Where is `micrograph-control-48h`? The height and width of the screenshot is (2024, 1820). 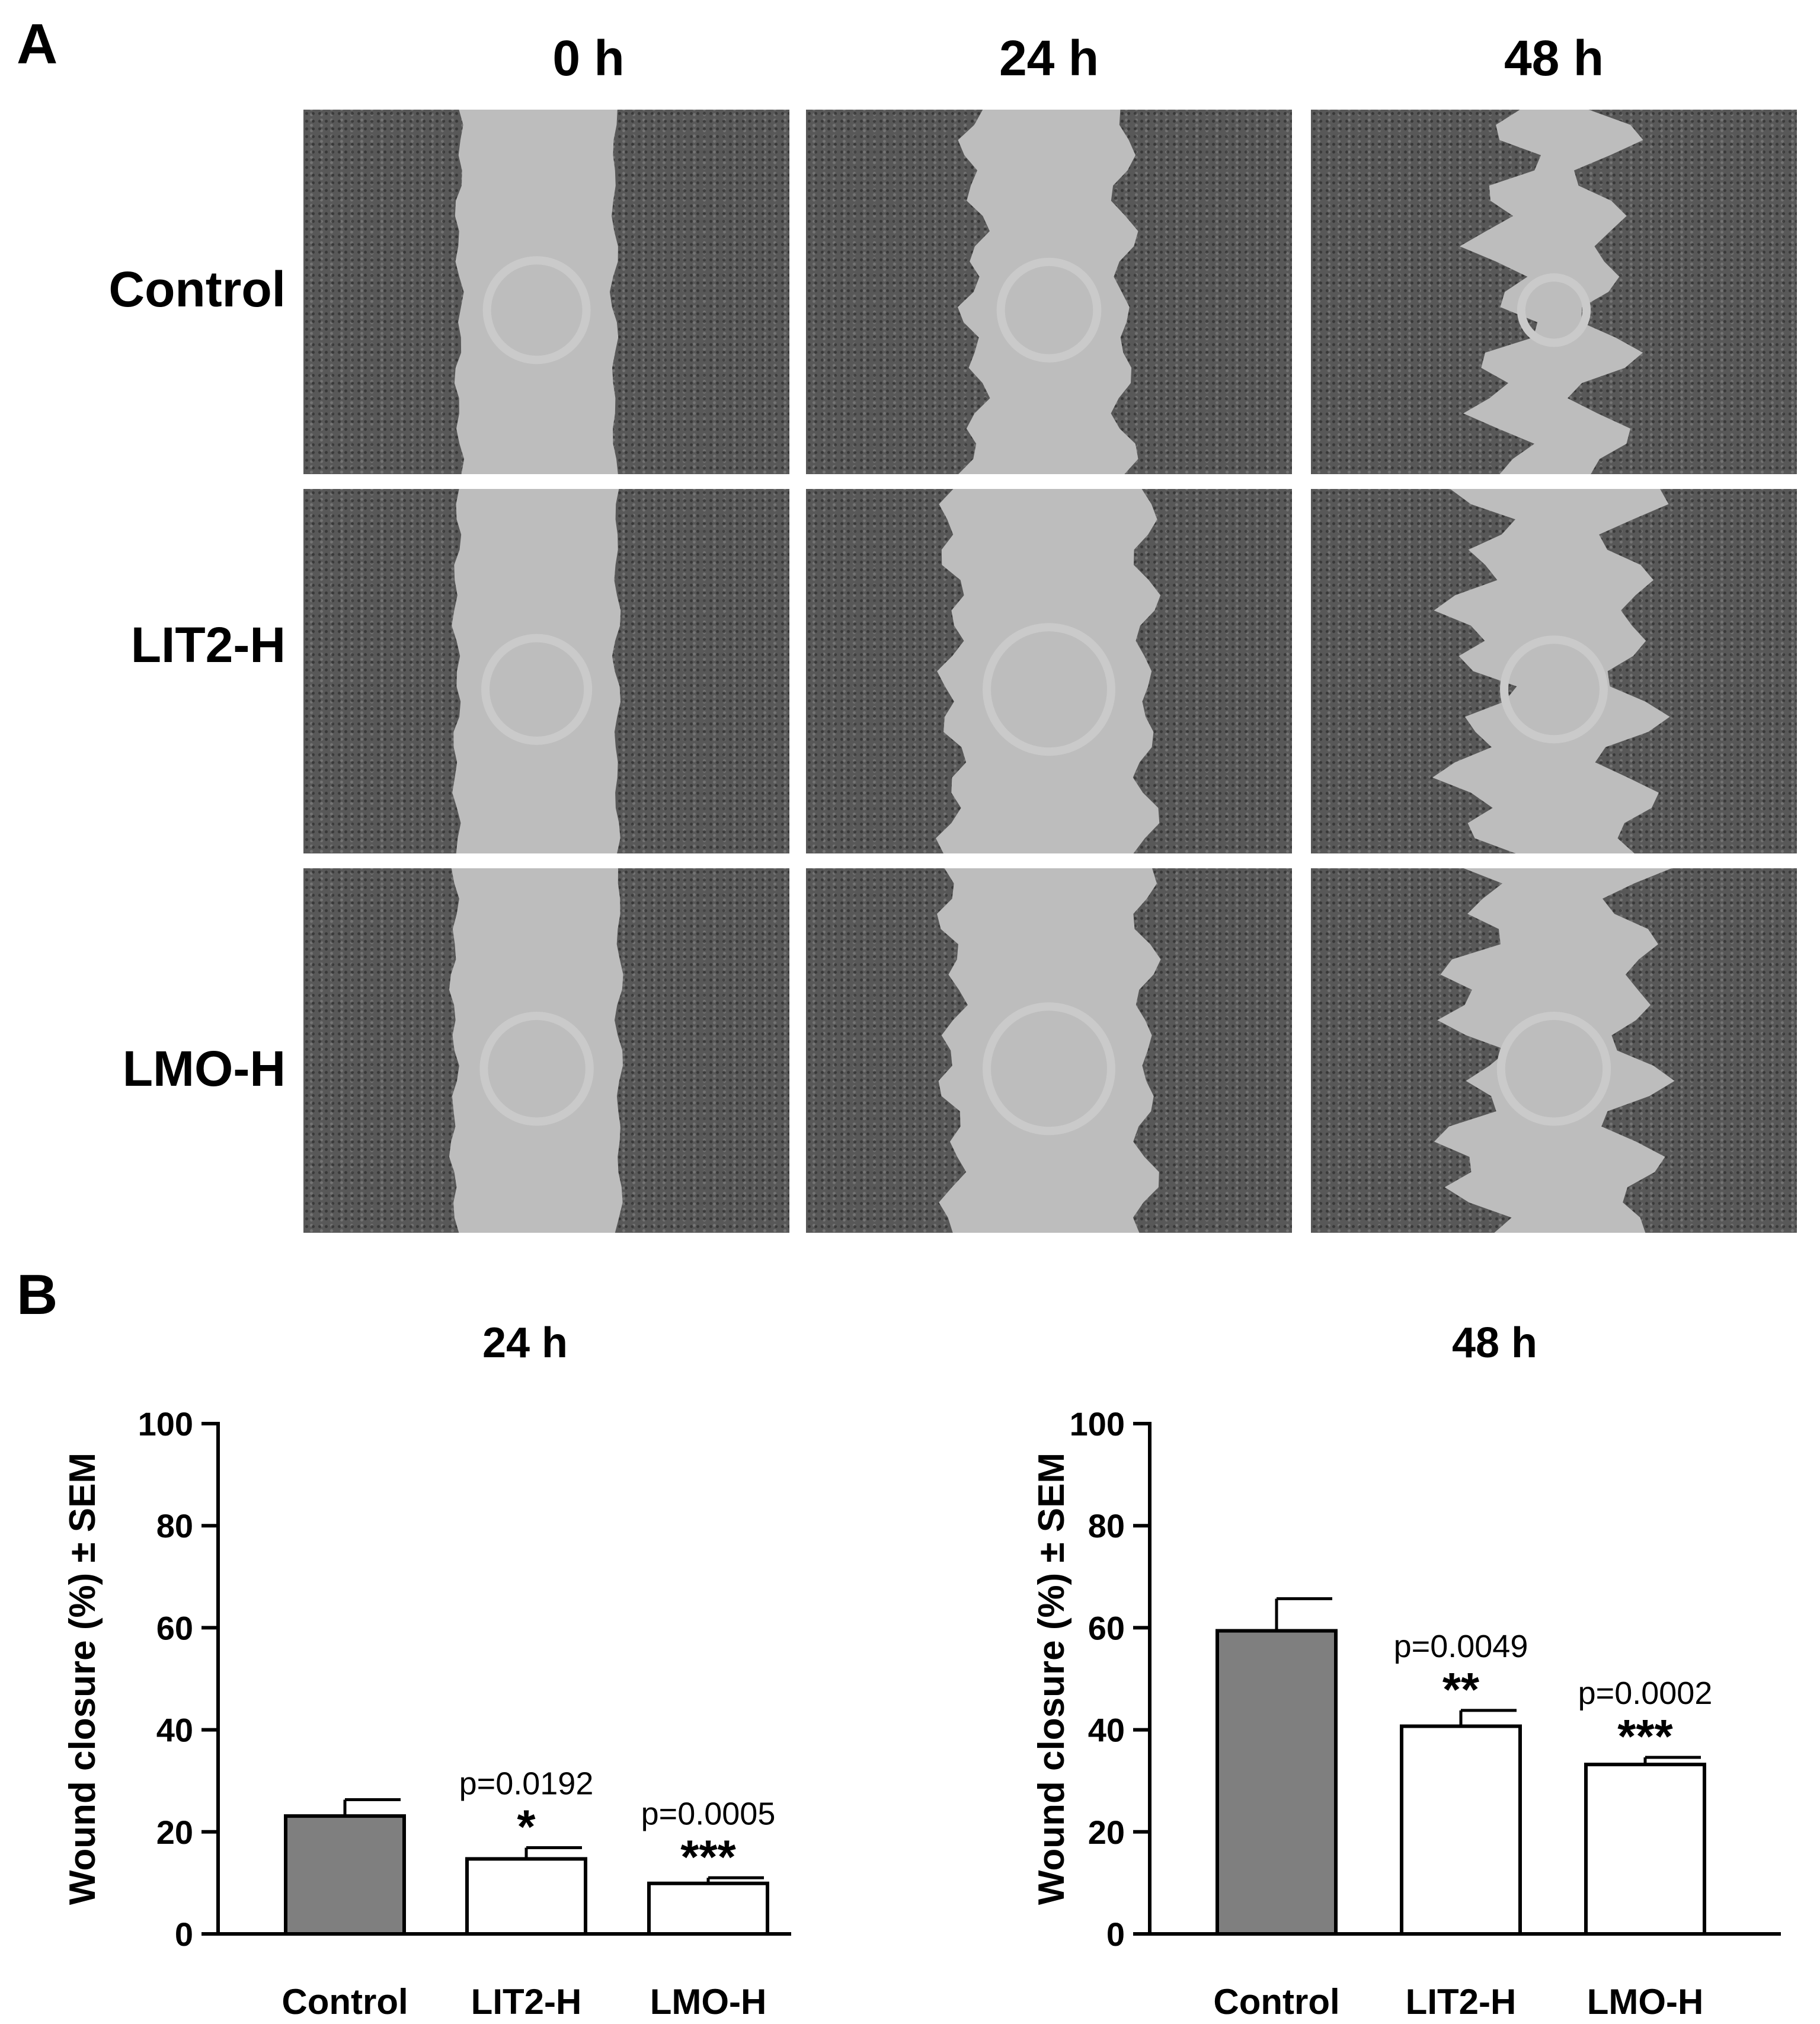
micrograph-control-48h is located at coordinates (1554, 292).